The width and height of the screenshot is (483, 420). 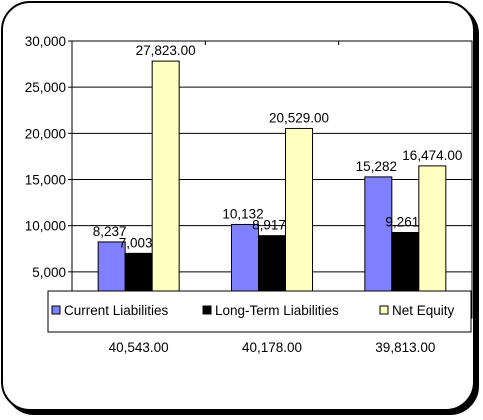 What do you see at coordinates (207, 310) in the screenshot?
I see `legend-swatch-long-term-liabilities` at bounding box center [207, 310].